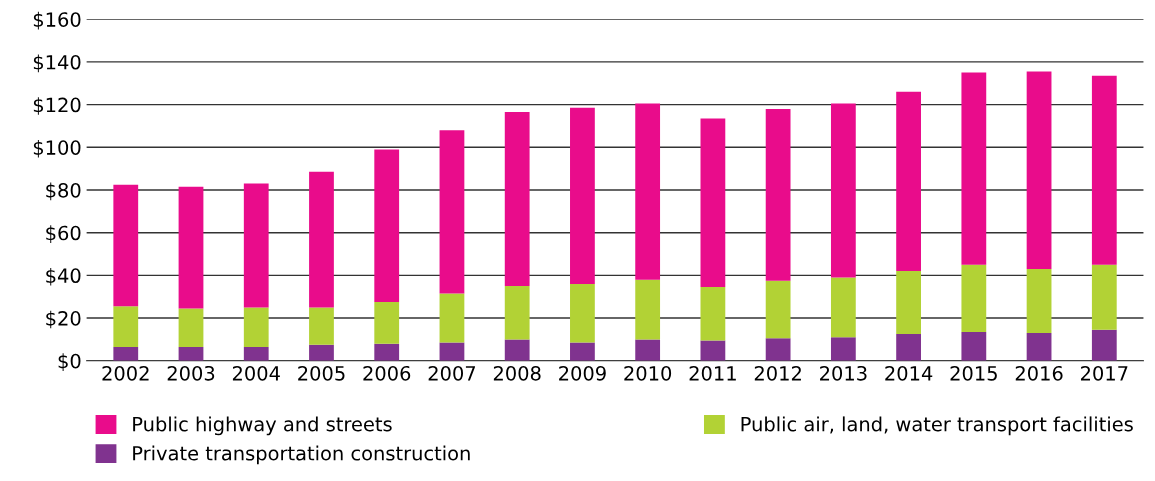 This screenshot has width=1155, height=481. What do you see at coordinates (262, 426) in the screenshot?
I see `legend-label: Public highway and streets` at bounding box center [262, 426].